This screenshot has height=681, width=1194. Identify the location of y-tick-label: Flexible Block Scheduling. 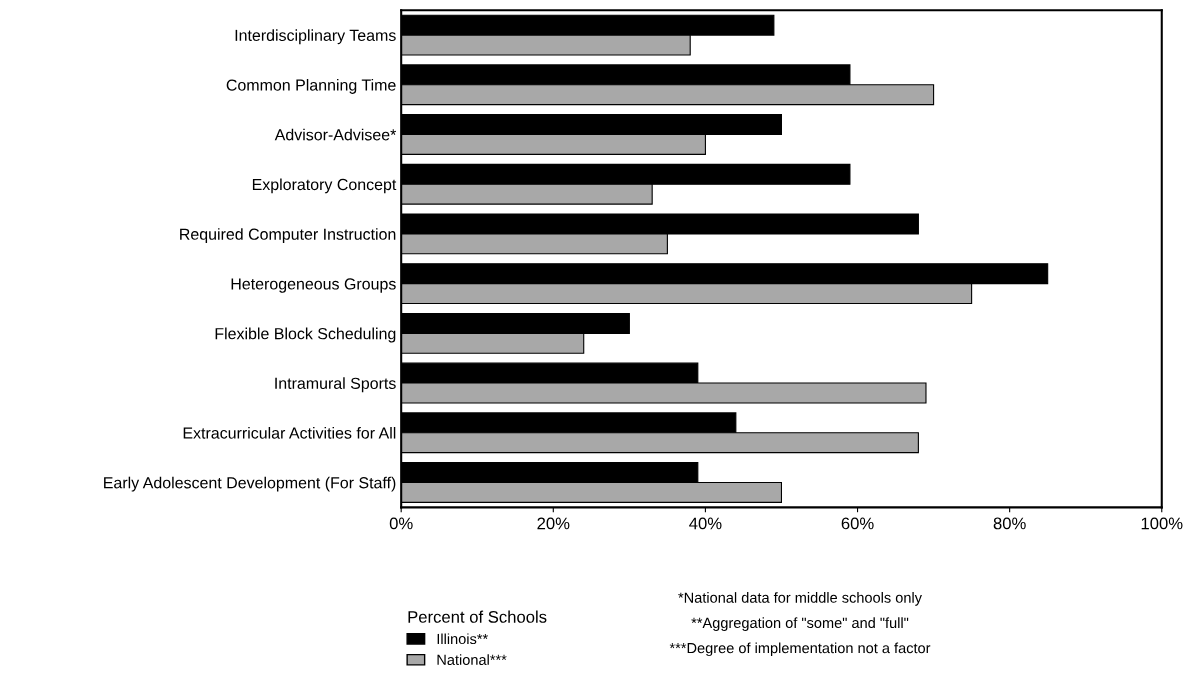
(305, 335).